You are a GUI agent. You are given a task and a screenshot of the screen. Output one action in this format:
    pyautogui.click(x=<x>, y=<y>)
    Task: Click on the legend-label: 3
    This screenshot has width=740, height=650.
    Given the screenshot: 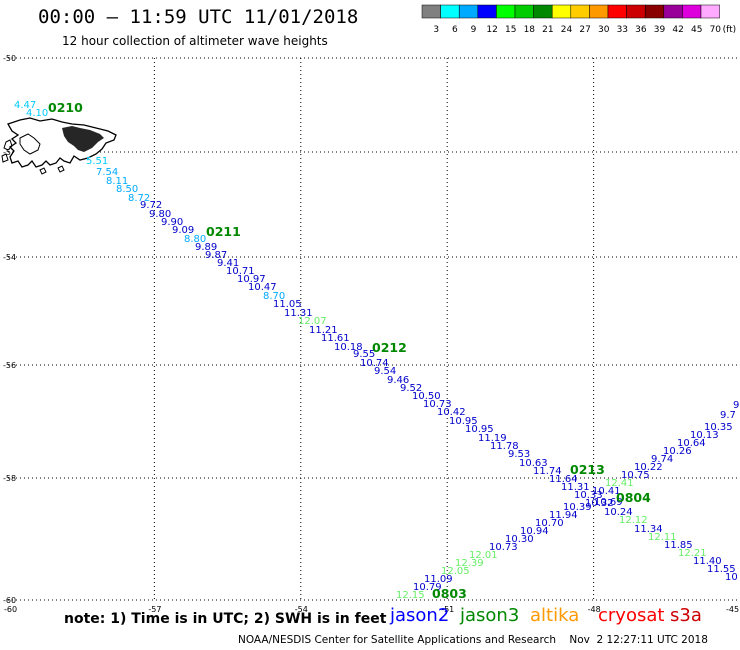 What is the action you would take?
    pyautogui.click(x=436, y=30)
    